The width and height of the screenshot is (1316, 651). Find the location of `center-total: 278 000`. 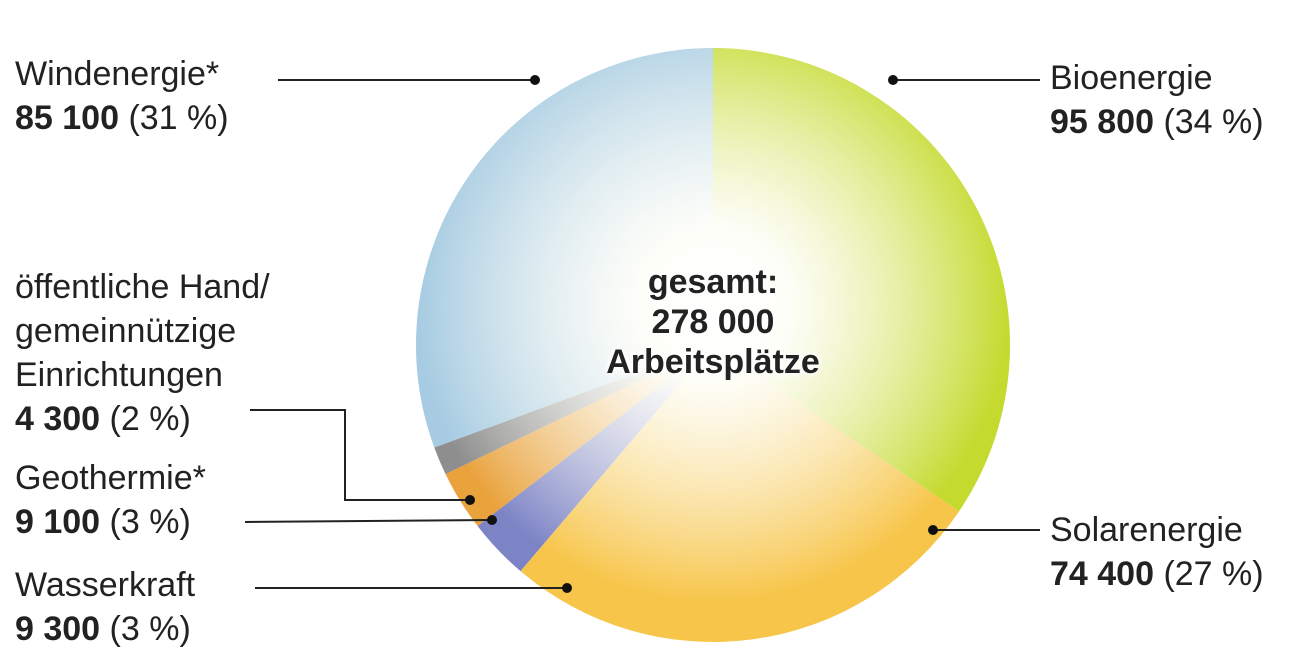

center-total: 278 000 is located at coordinates (713, 322).